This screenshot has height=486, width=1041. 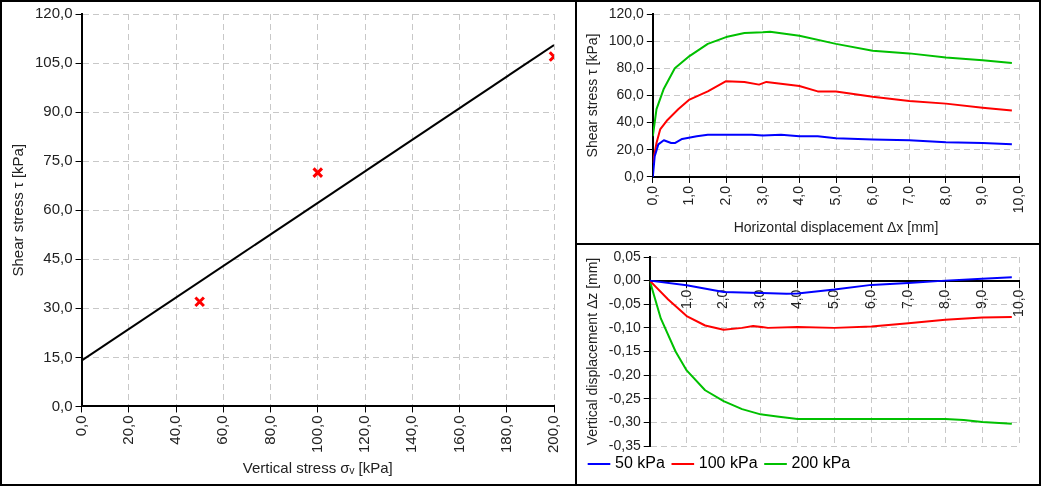 What do you see at coordinates (624, 444) in the screenshot?
I see `y-tick-label: -0,35` at bounding box center [624, 444].